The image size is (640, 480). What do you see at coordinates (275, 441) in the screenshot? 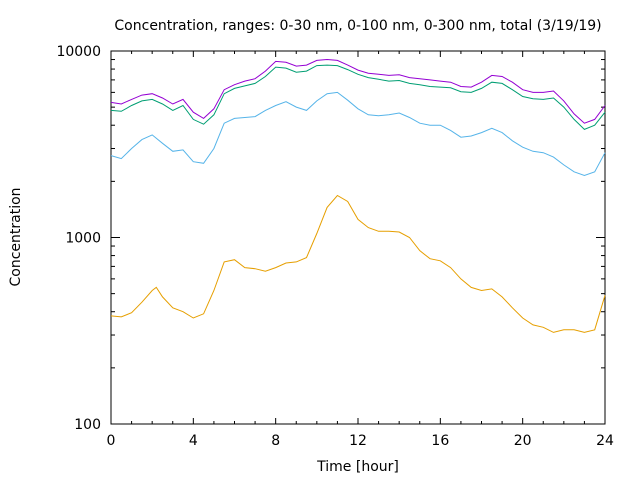
I see `x-tick-label: 8` at bounding box center [275, 441].